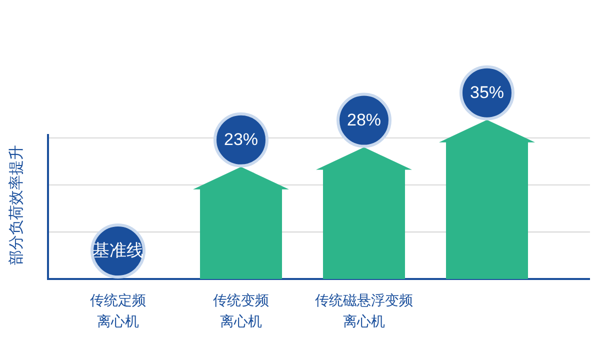 This screenshot has height=352, width=600. What do you see at coordinates (364, 120) in the screenshot?
I see `data-label: 28%` at bounding box center [364, 120].